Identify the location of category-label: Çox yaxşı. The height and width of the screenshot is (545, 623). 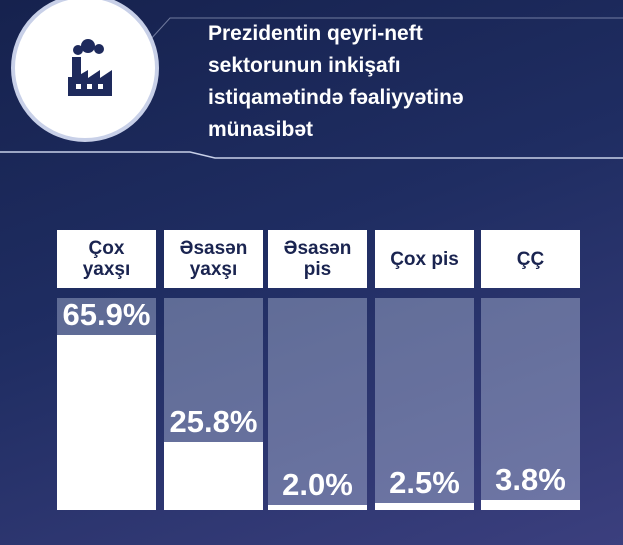
(106, 259).